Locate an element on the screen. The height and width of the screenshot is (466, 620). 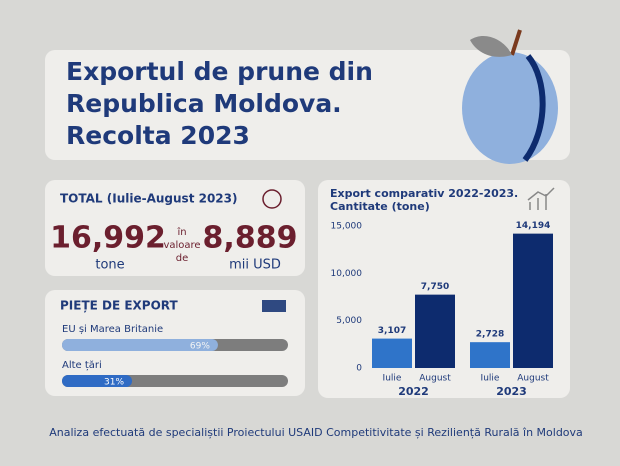
title-line: Exportul de prune din is located at coordinates (219, 71).